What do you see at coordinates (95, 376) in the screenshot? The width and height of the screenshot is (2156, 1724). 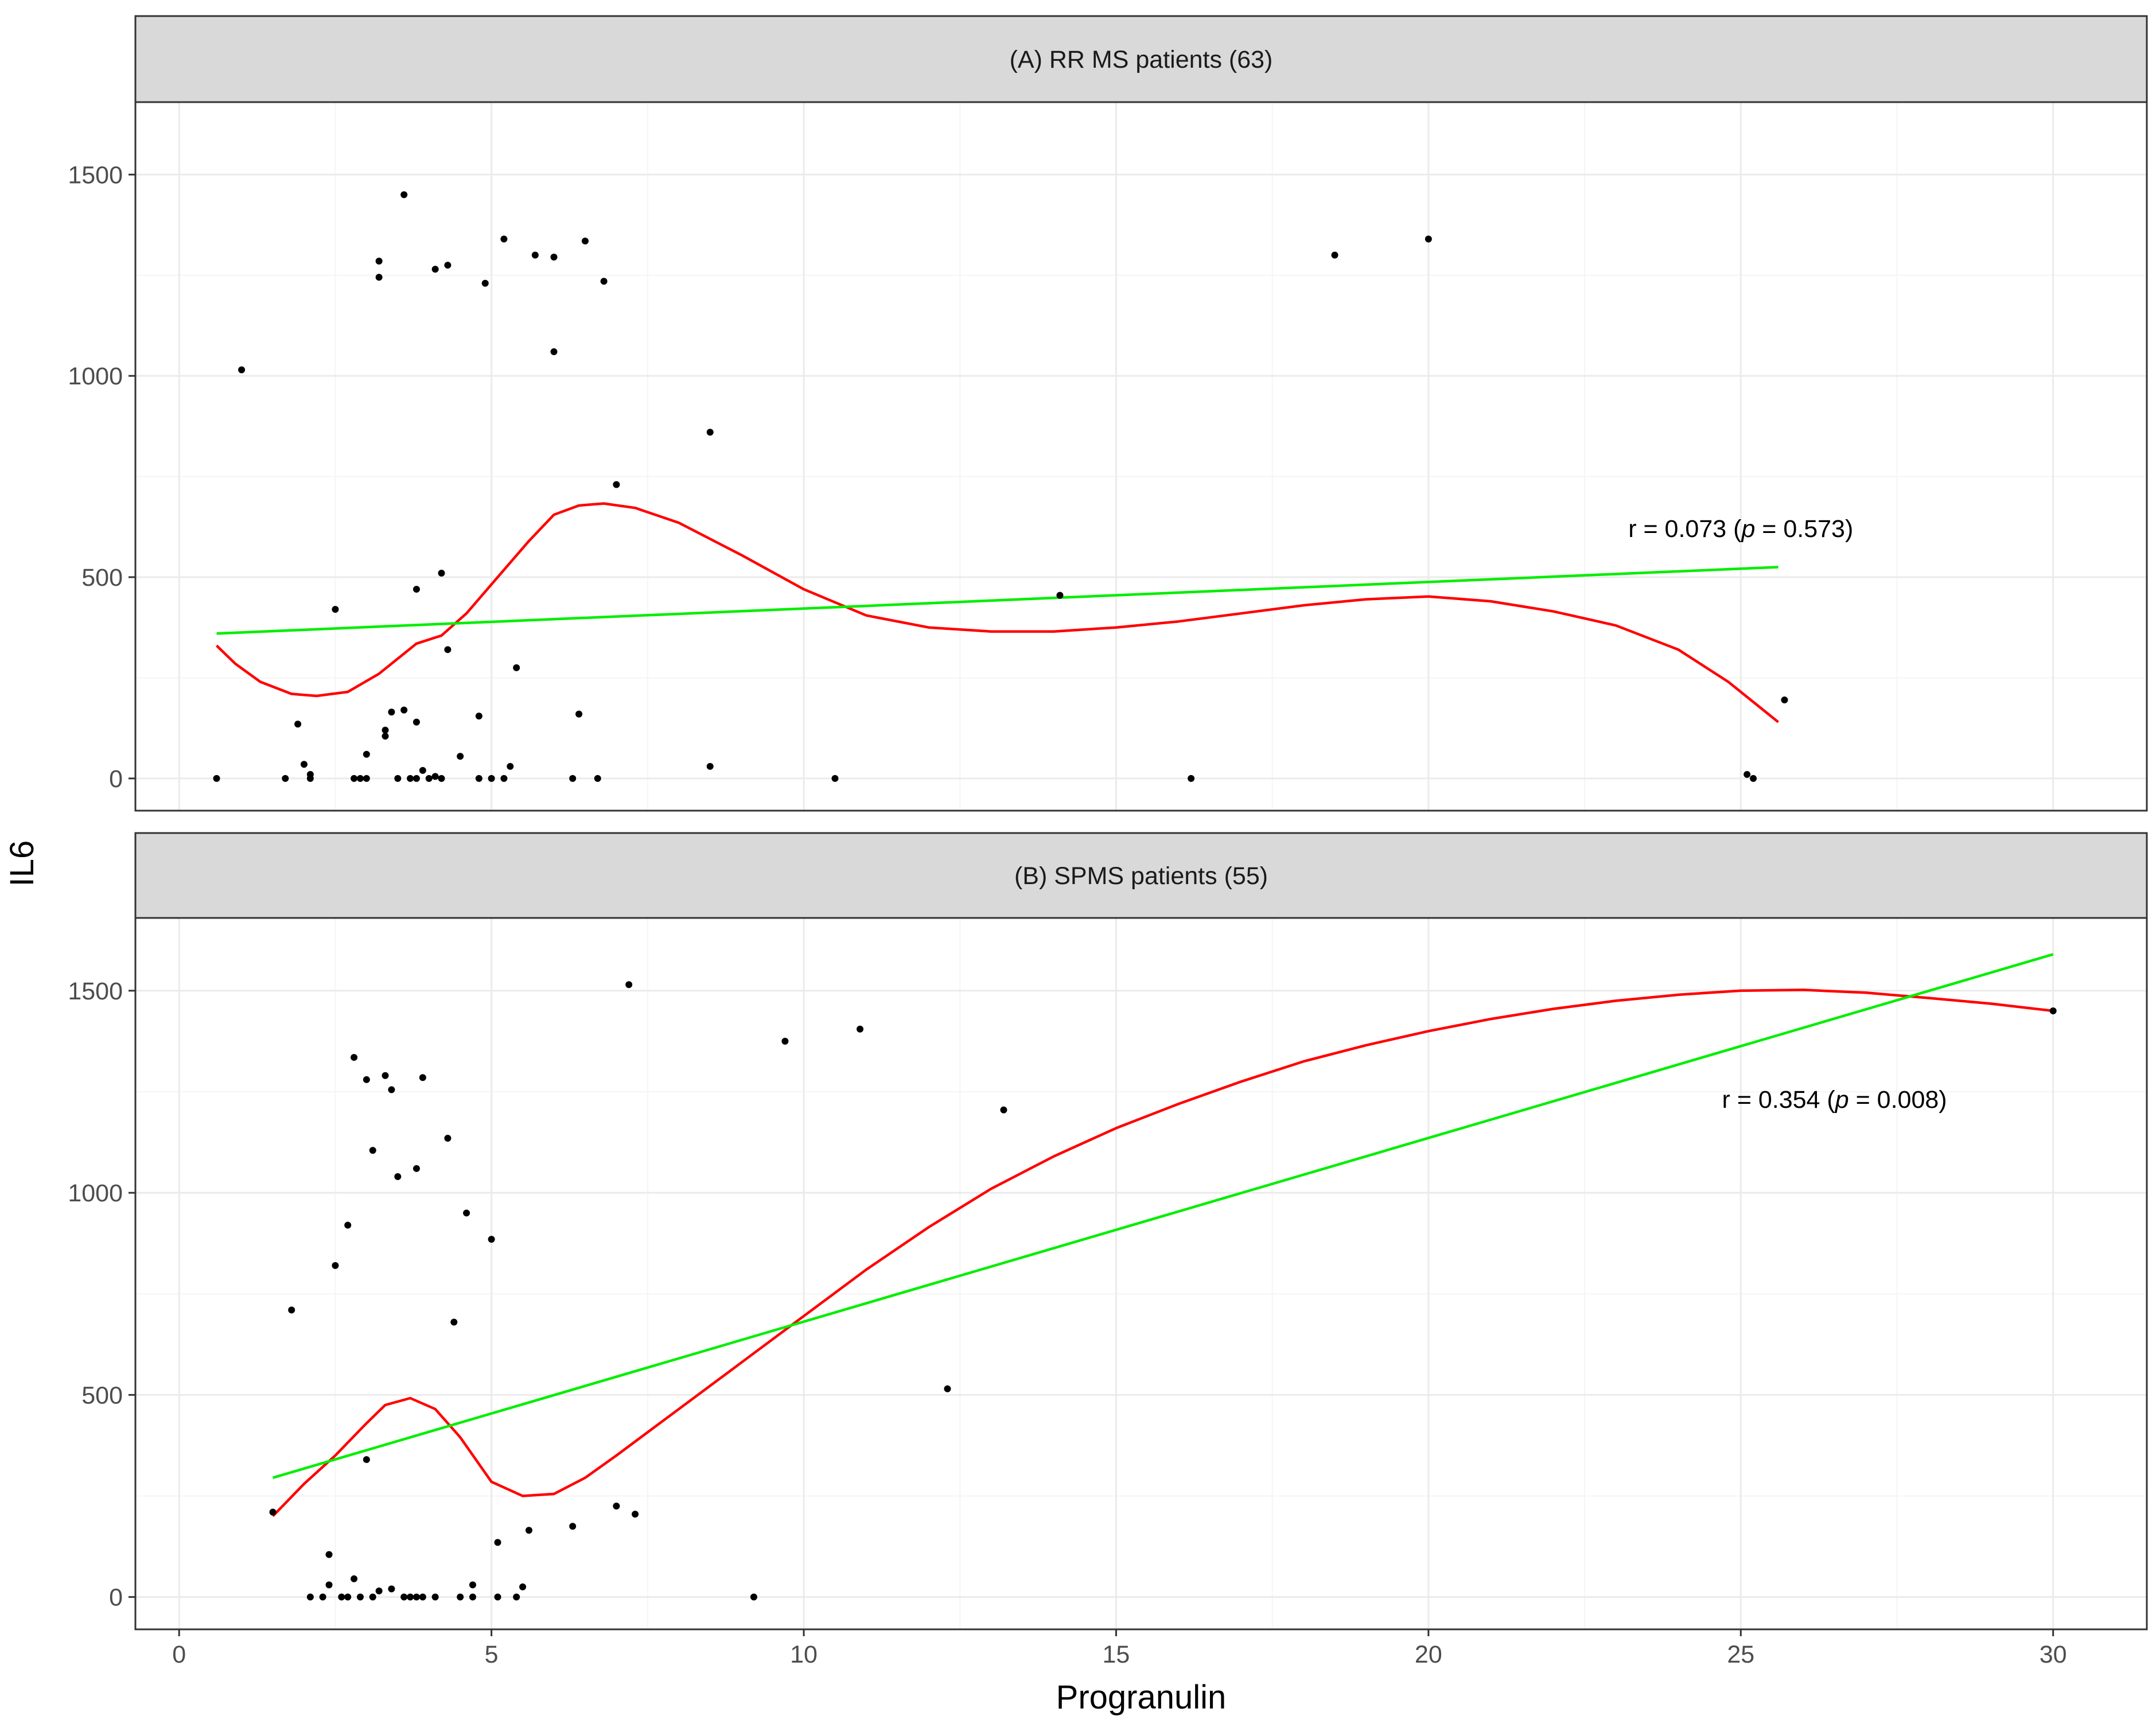 I see `y-tick-label: 1000` at bounding box center [95, 376].